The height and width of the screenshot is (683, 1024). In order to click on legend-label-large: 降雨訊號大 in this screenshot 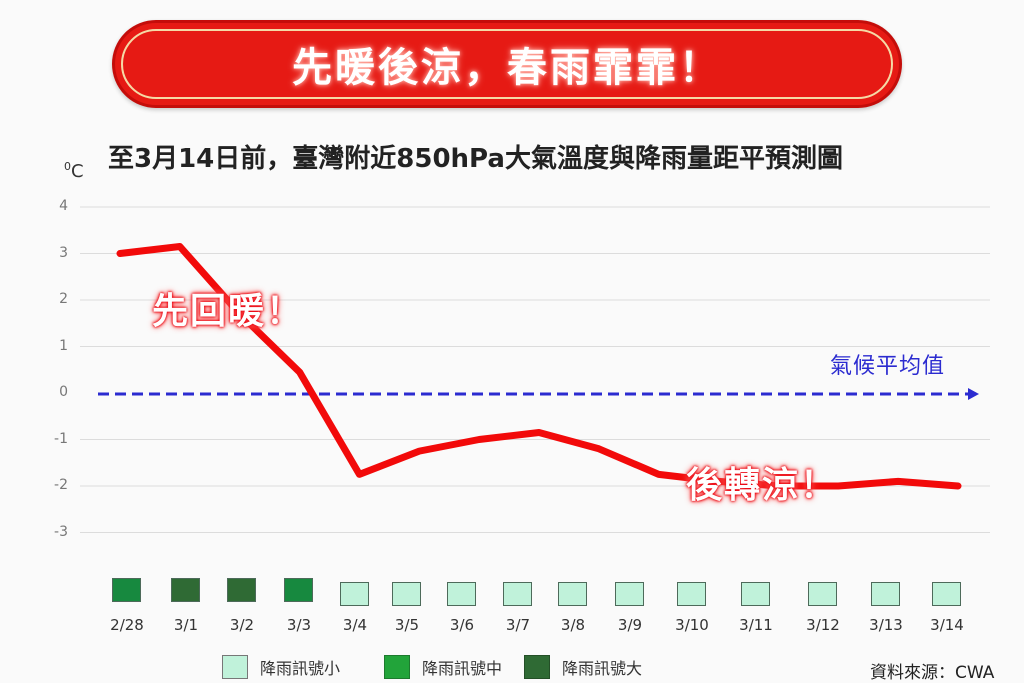, I will do `click(602, 668)`.